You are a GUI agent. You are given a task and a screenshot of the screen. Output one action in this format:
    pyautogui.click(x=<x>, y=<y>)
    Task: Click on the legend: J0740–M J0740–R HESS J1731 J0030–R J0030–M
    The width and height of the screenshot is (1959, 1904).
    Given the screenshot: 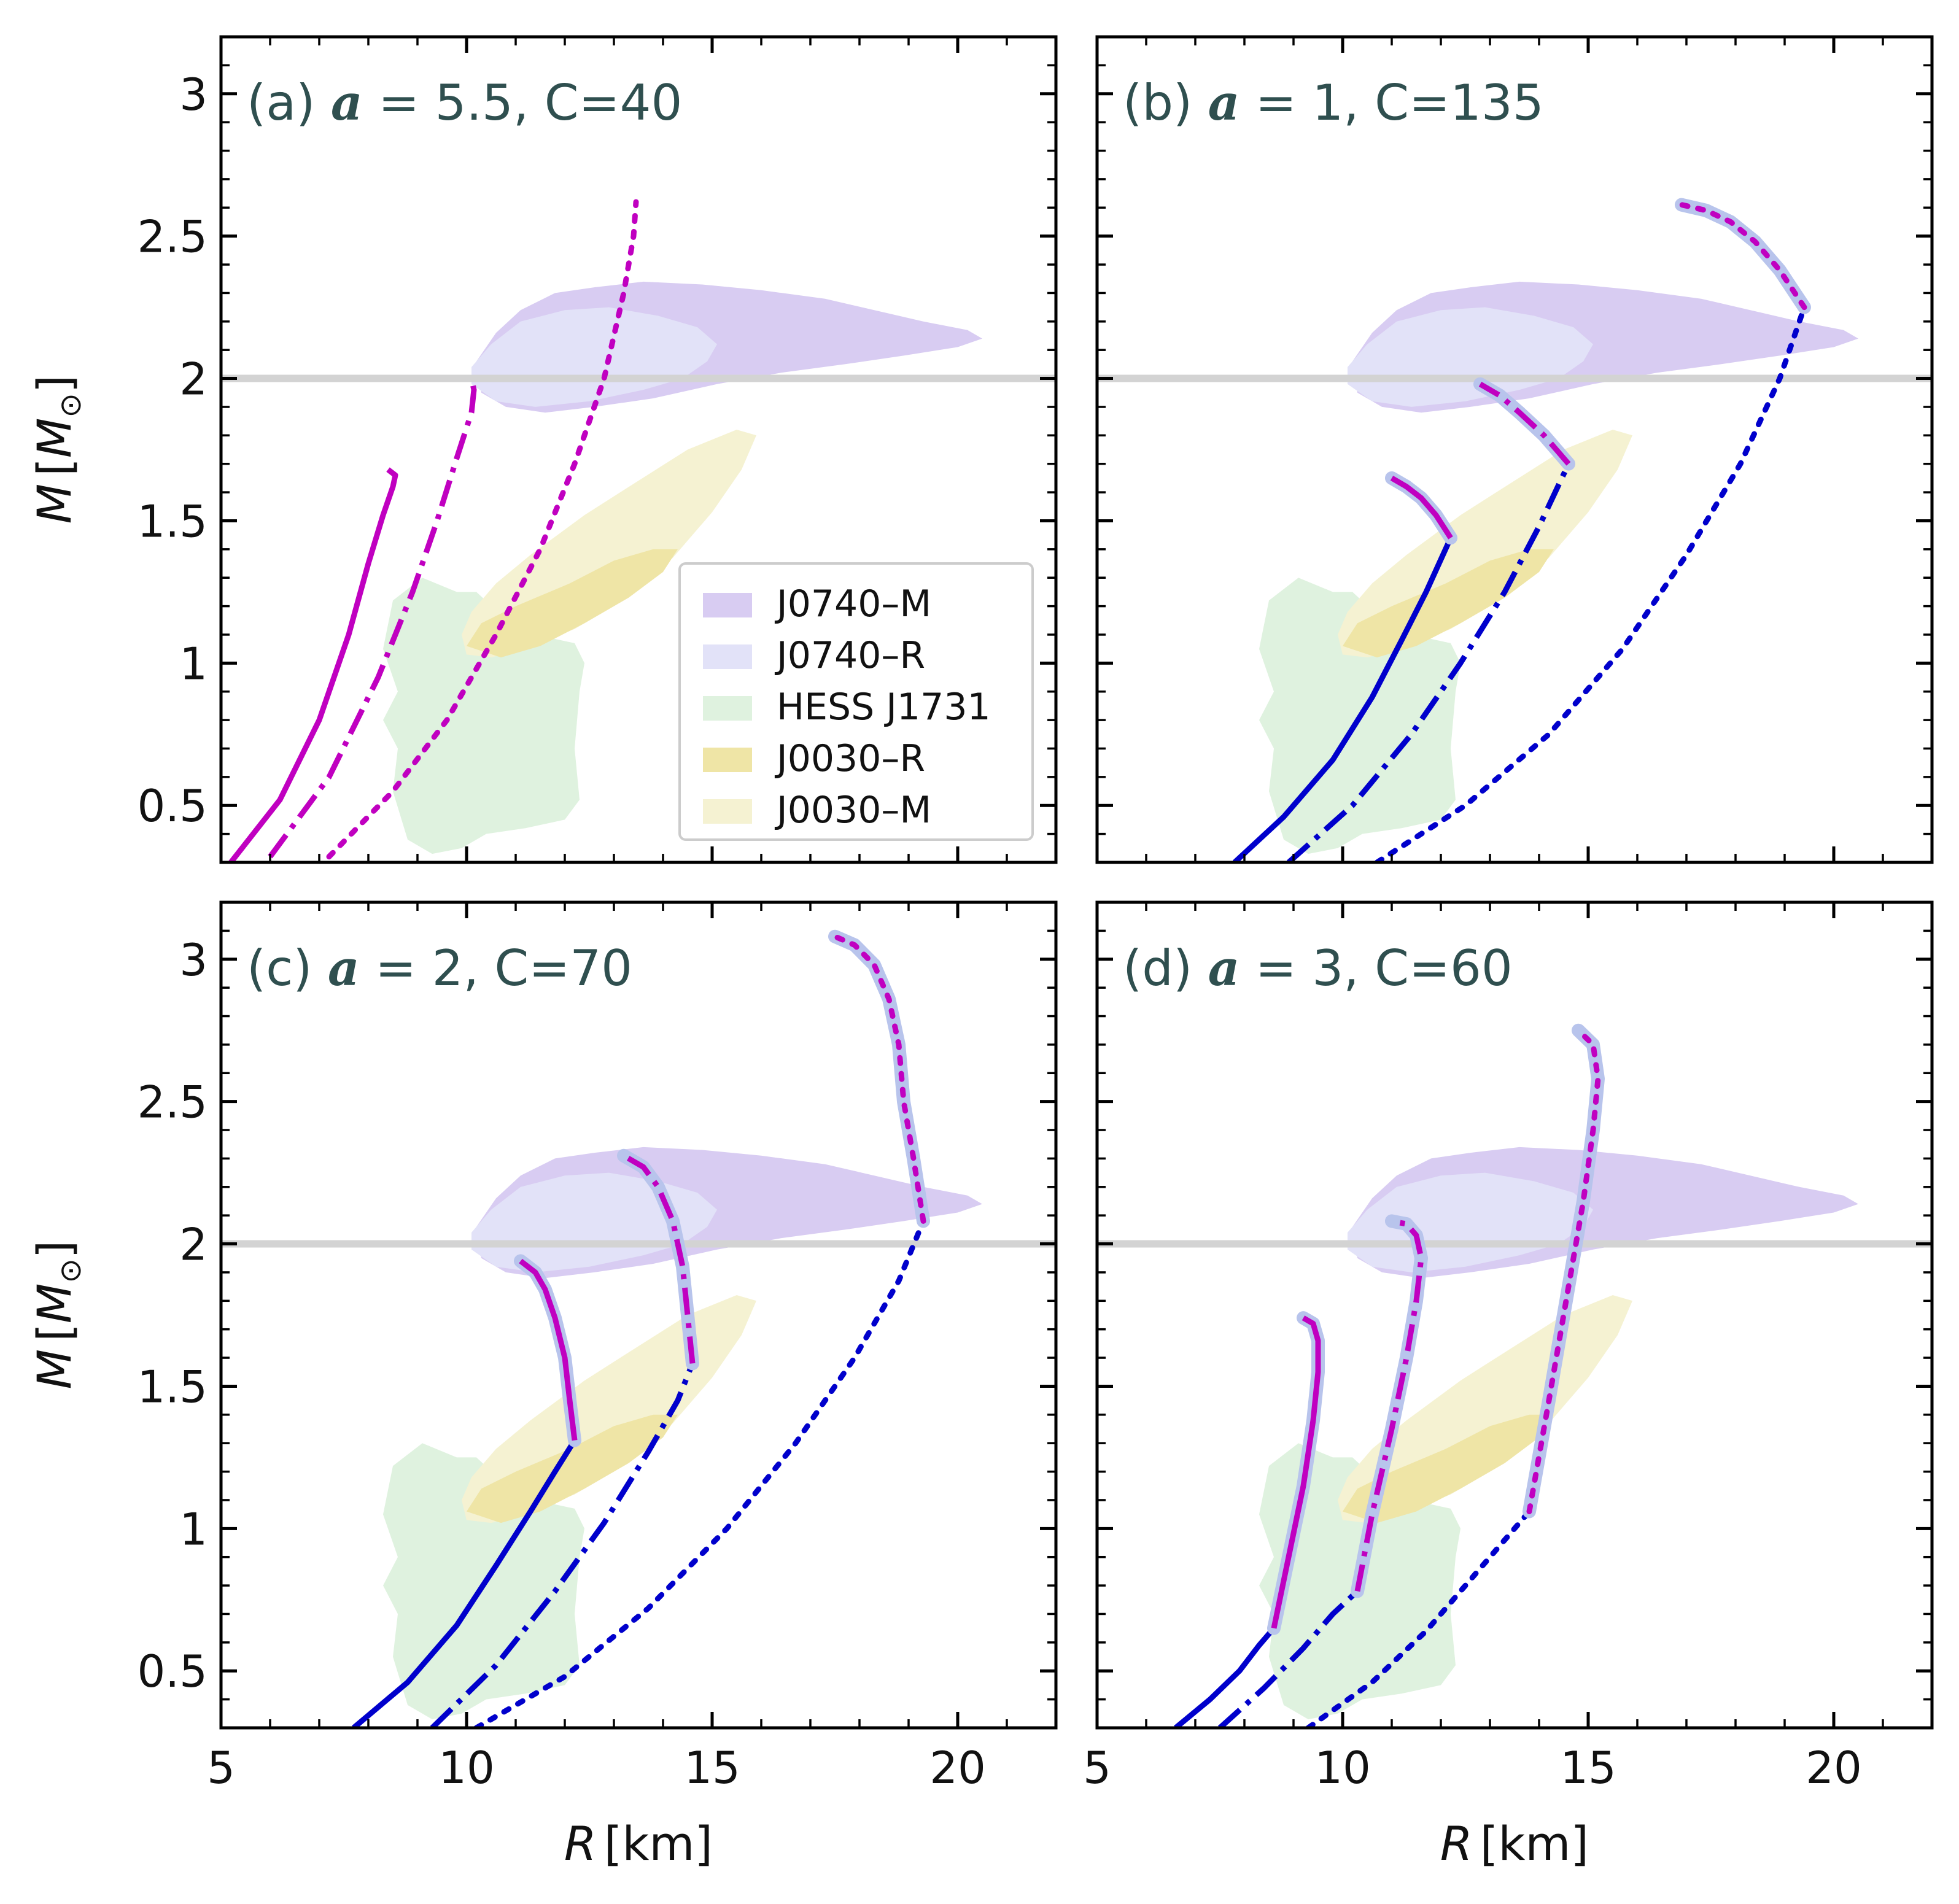 What is the action you would take?
    pyautogui.click(x=856, y=701)
    